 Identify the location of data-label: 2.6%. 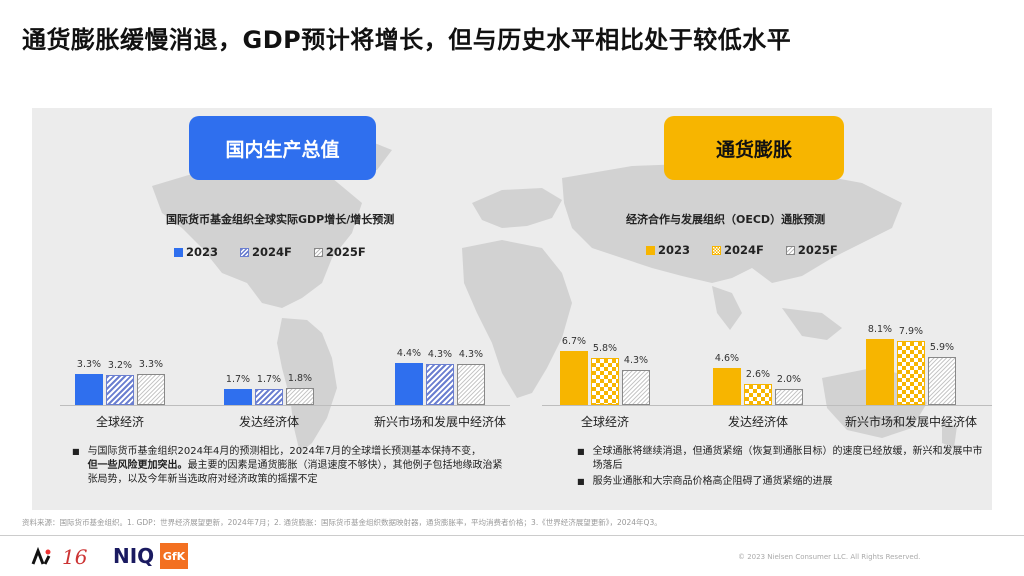
(758, 374).